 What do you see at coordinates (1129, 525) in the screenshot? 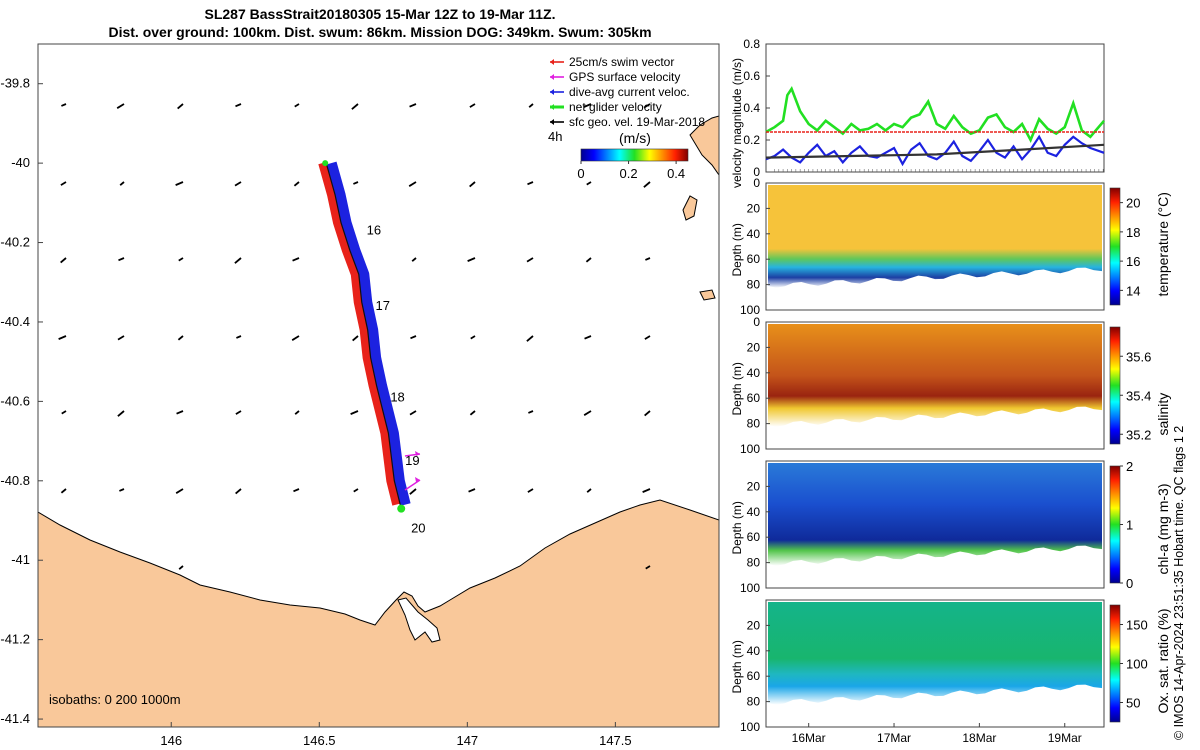
I see `chla-cbar-tick-label: 1` at bounding box center [1129, 525].